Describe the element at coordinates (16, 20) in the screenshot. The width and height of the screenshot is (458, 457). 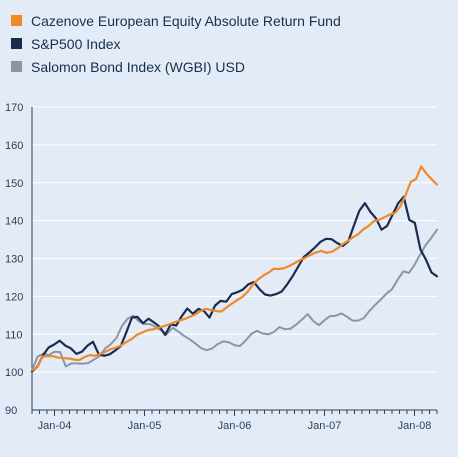
I see `legend-swatch-orange` at that location.